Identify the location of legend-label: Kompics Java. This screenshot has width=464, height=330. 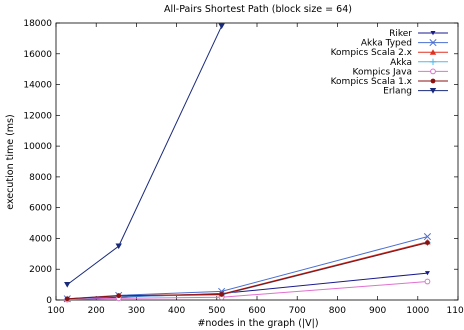
(382, 72).